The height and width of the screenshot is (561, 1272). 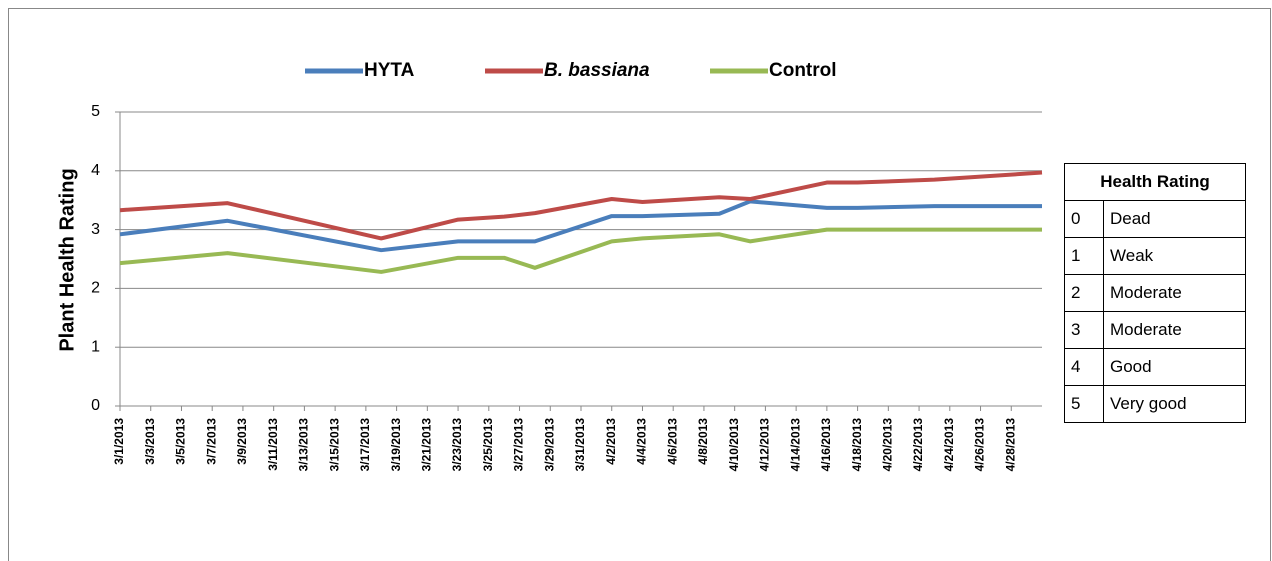 What do you see at coordinates (765, 445) in the screenshot?
I see `x-tick-label: 4/12/2013` at bounding box center [765, 445].